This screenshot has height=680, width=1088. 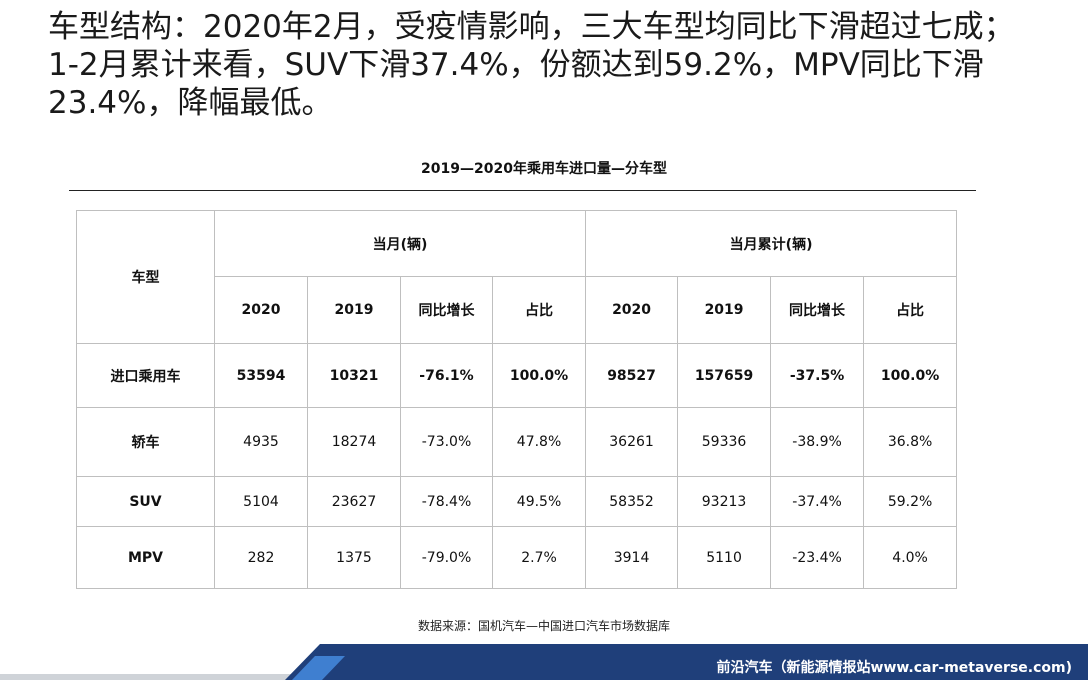 What do you see at coordinates (516, 65) in the screenshot?
I see `headline-line-2: 1-2月累计来看，SUV下滑37.4%，份额达到59.2%，MPV同比下滑` at bounding box center [516, 65].